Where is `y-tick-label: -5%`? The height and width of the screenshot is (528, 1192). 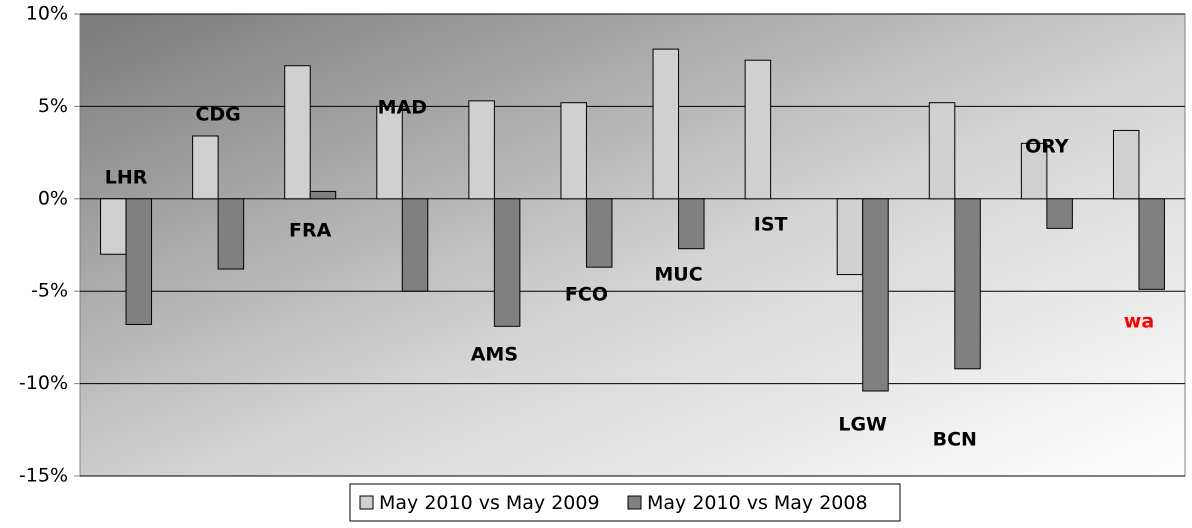 y-tick-label: -5% is located at coordinates (49, 291).